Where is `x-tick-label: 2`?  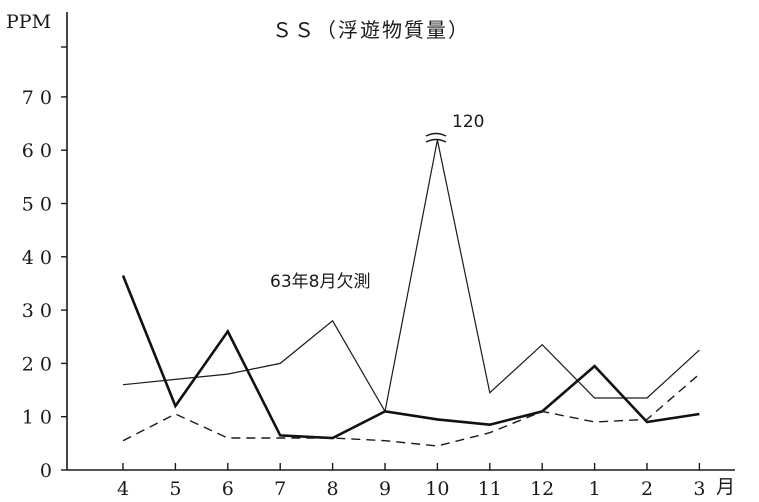 x-tick-label: 2 is located at coordinates (647, 489).